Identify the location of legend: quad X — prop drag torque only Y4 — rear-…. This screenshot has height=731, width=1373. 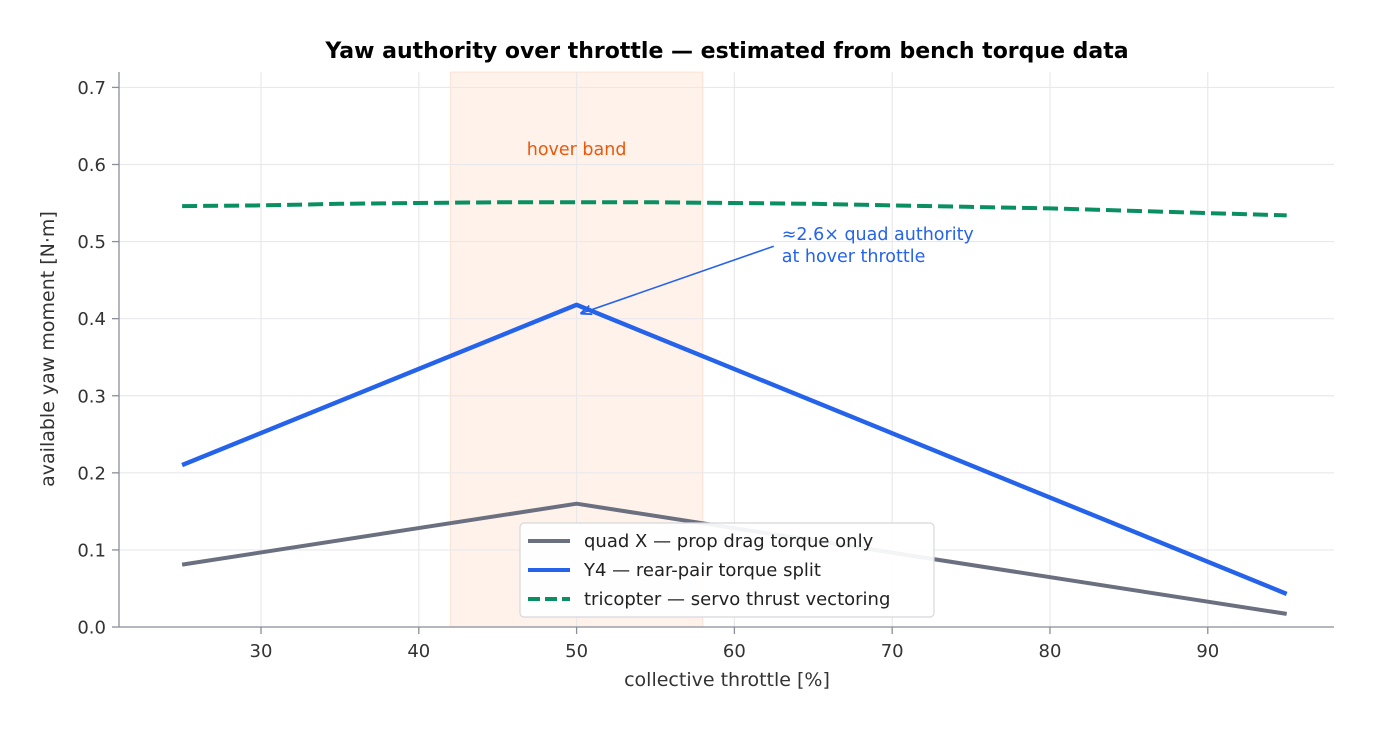
(727, 570).